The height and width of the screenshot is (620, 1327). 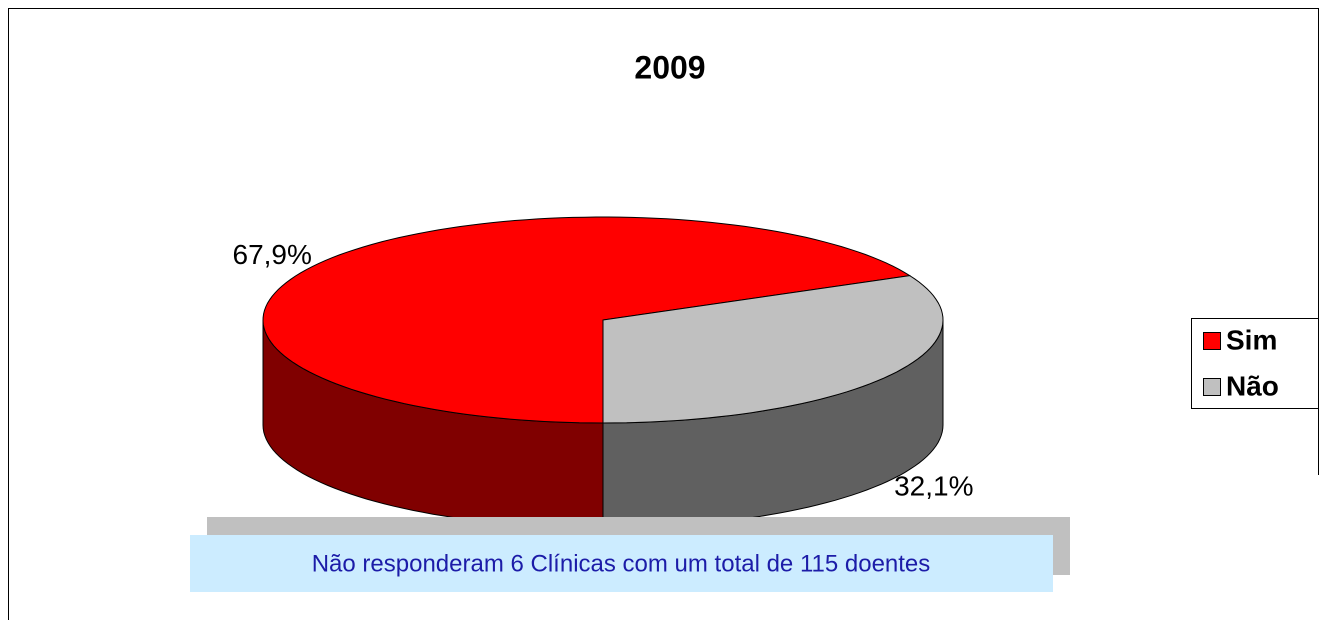 I want to click on value-label: 32,1%, so click(x=933, y=486).